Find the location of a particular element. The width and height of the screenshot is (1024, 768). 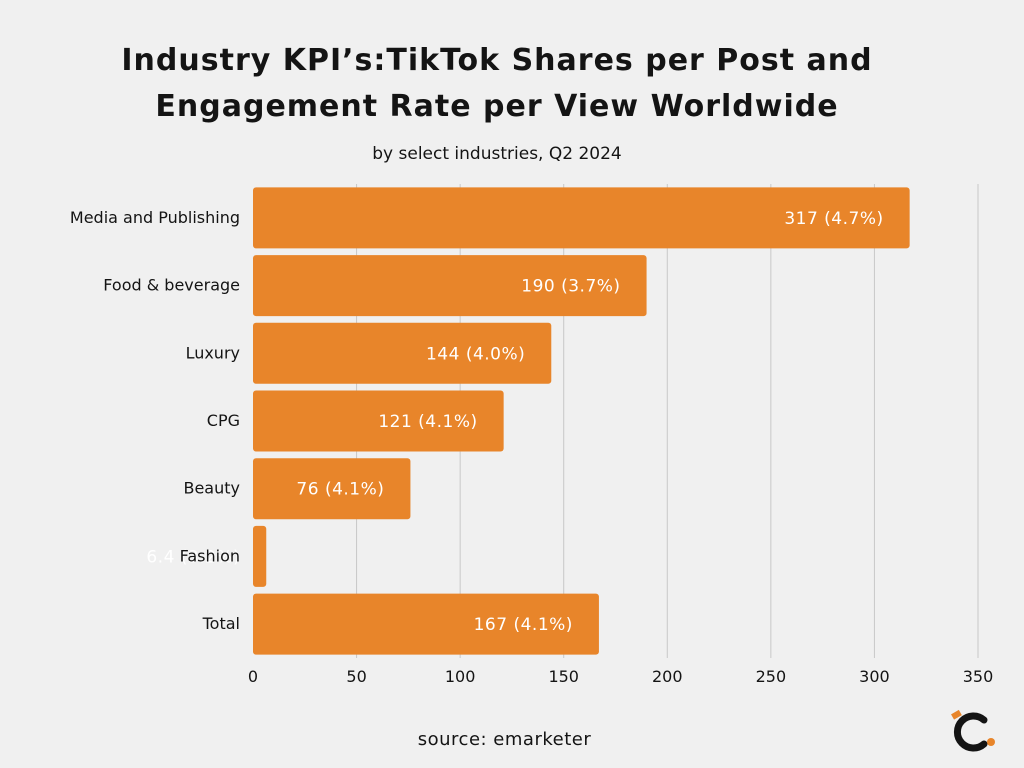

bar-value-label-2: 144 (4.0%) is located at coordinates (475, 354).